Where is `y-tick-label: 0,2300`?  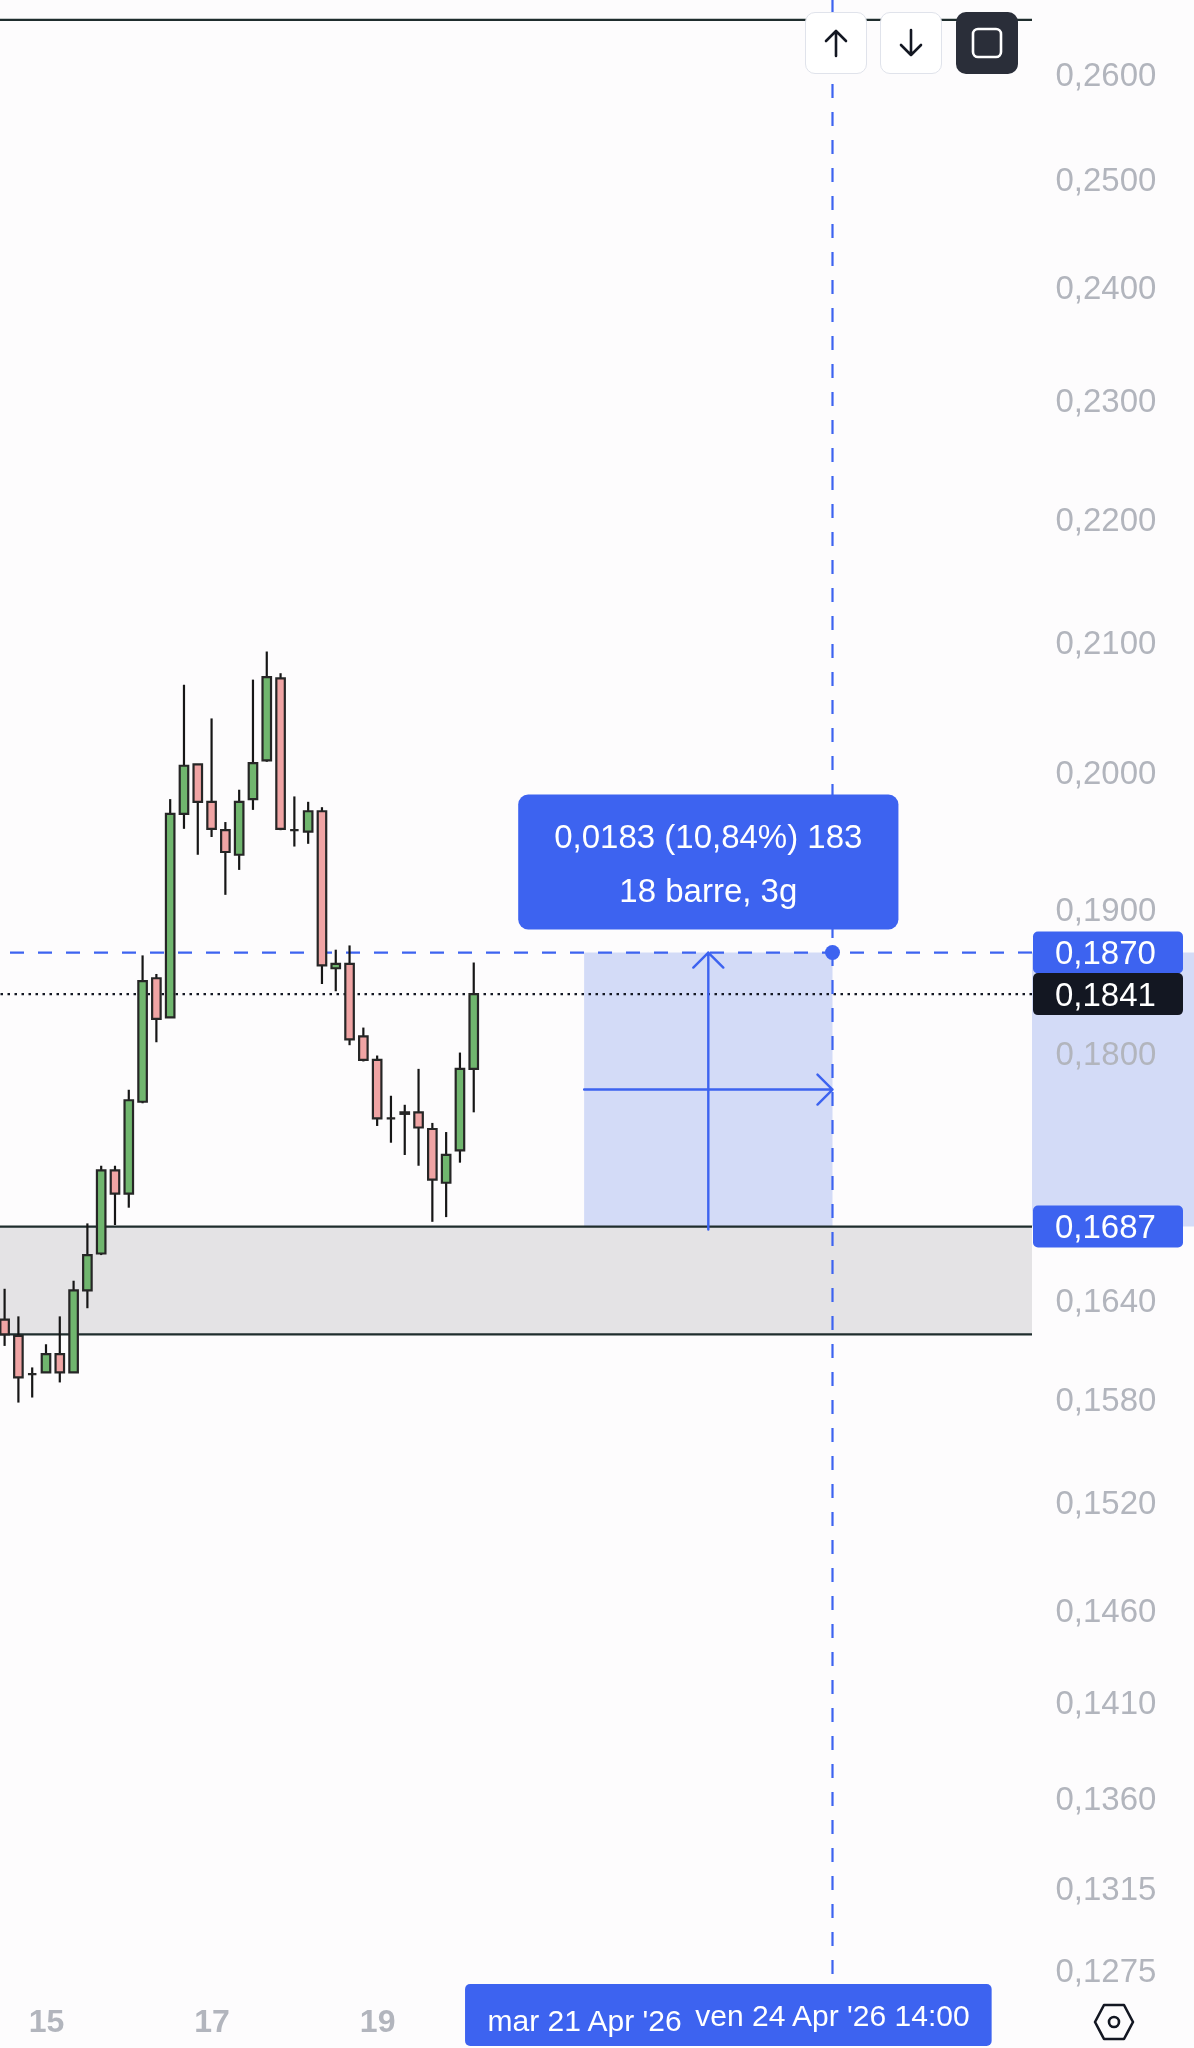 y-tick-label: 0,2300 is located at coordinates (1106, 401).